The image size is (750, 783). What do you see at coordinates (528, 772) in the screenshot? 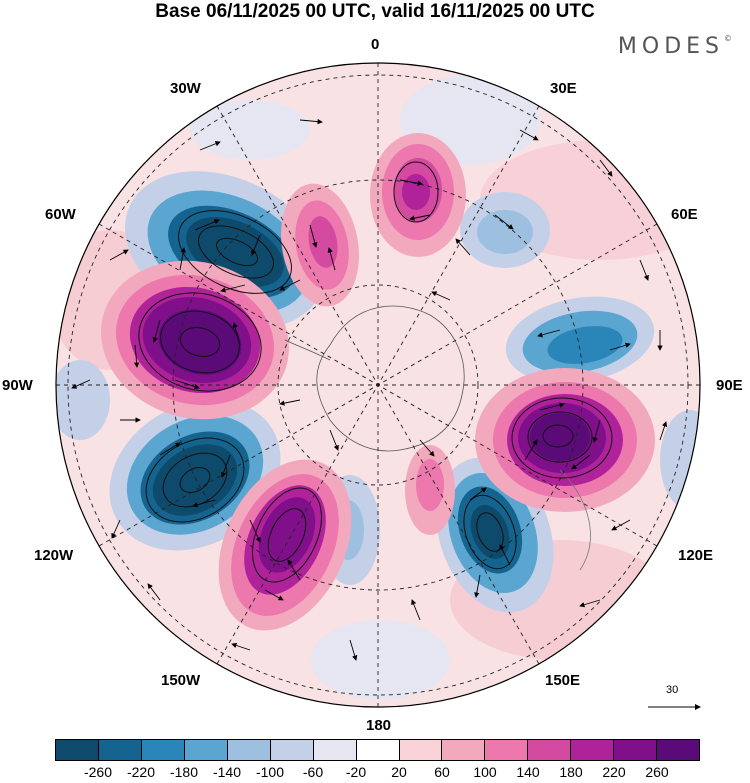
I see `colorbar-tick-label: 140` at bounding box center [528, 772].